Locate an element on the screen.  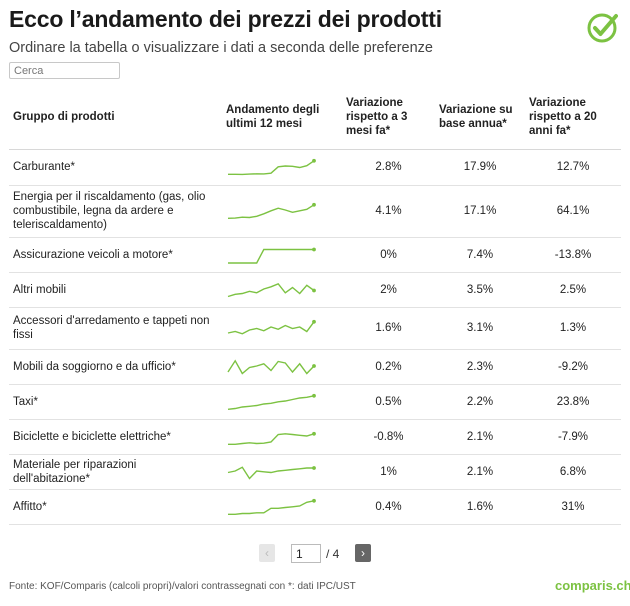
change-year-cell: 1.6% is located at coordinates (480, 507).